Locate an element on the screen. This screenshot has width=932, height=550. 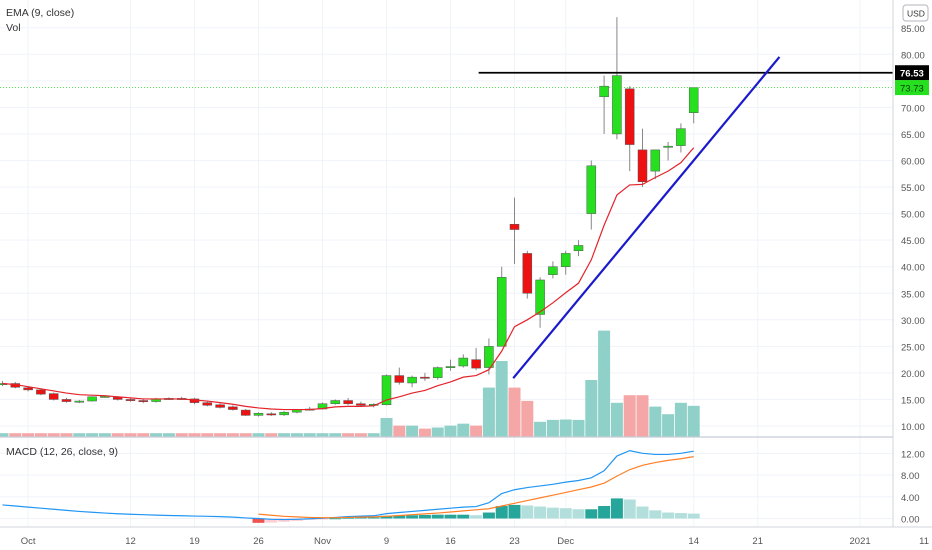
macd-histogram is located at coordinates (476, 510).